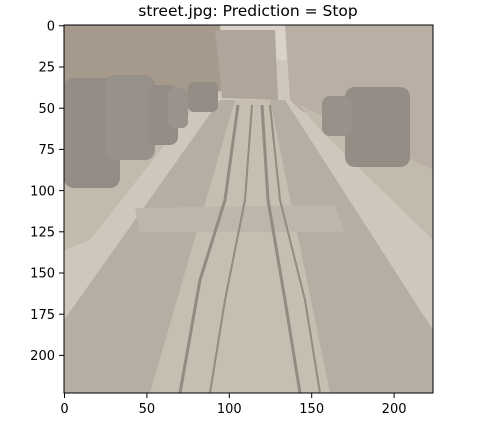 The width and height of the screenshot is (488, 434). Describe the element at coordinates (229, 409) in the screenshot. I see `x-tick-label: 100` at that location.